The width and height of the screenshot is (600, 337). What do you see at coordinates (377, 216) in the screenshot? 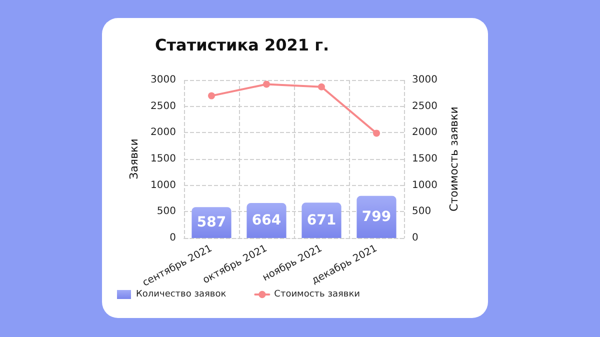
I see `data-label: 799` at bounding box center [377, 216].